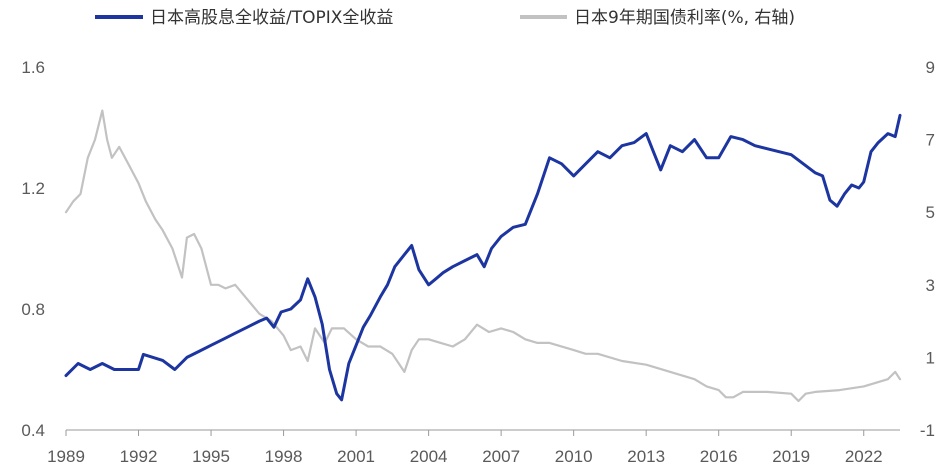  I want to click on right-y-tick-label: -1, so click(927, 430).